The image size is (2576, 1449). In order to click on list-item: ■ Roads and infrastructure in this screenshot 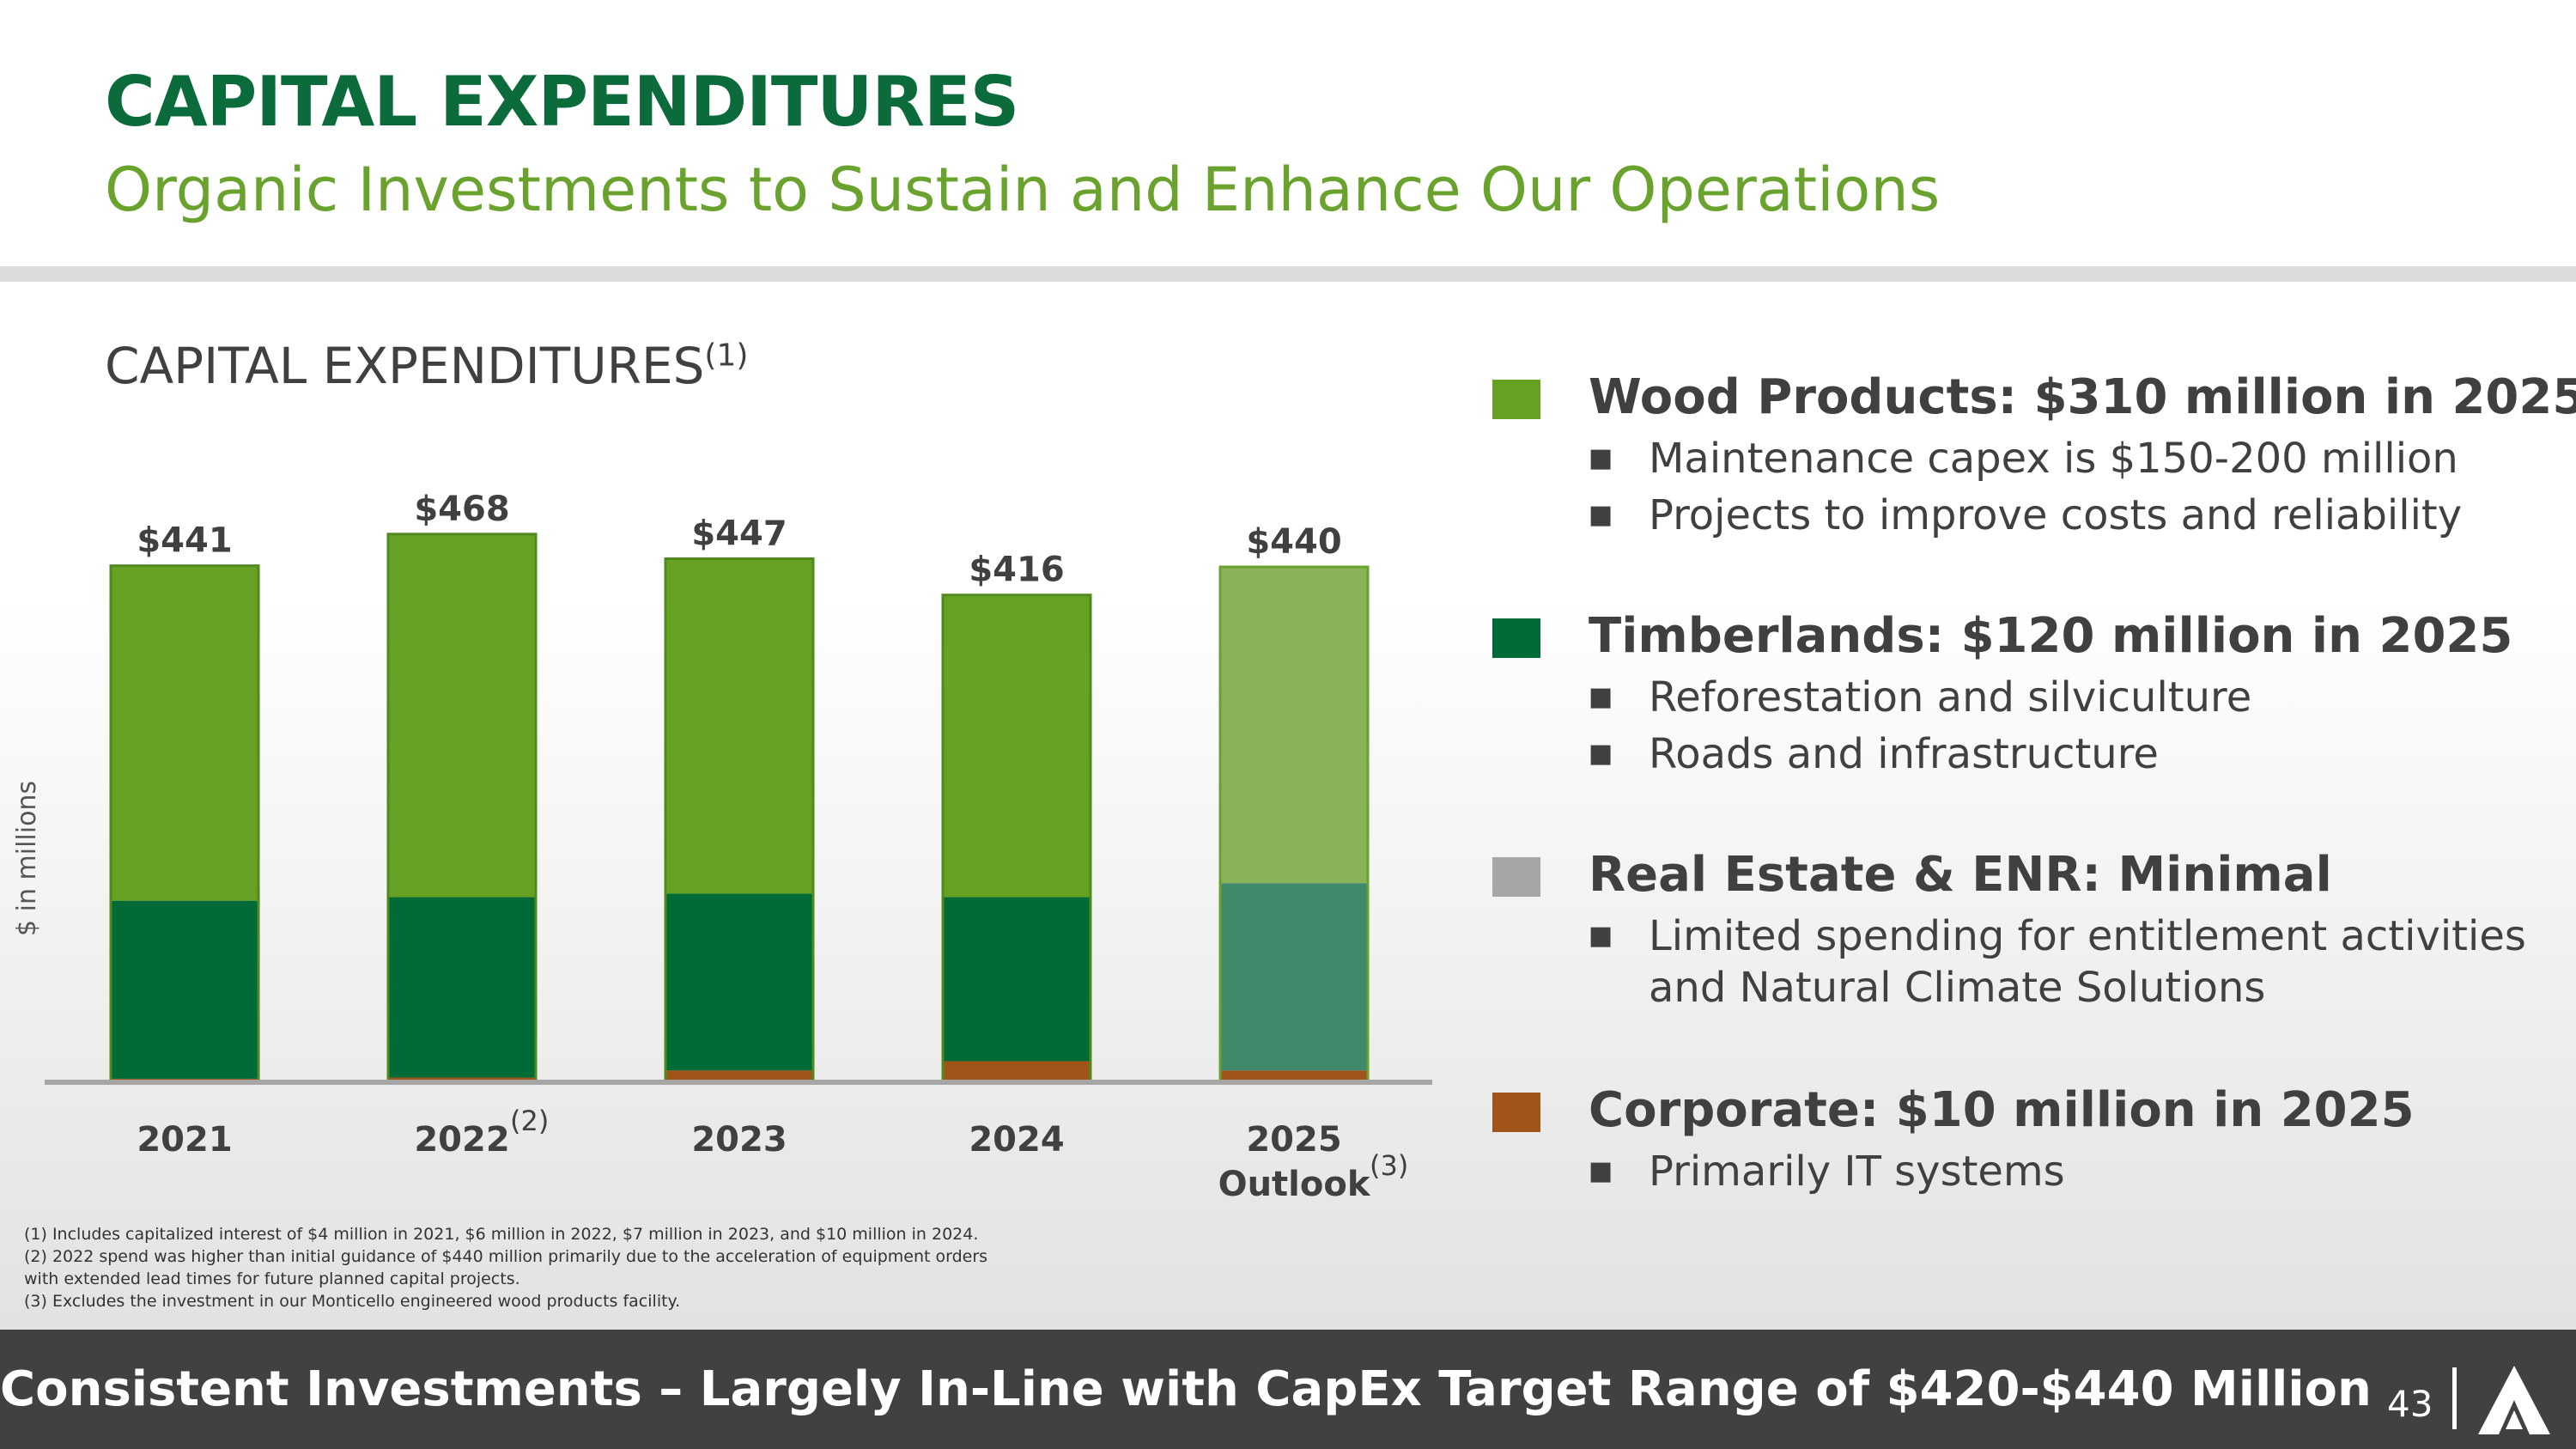, I will do `click(2061, 754)`.